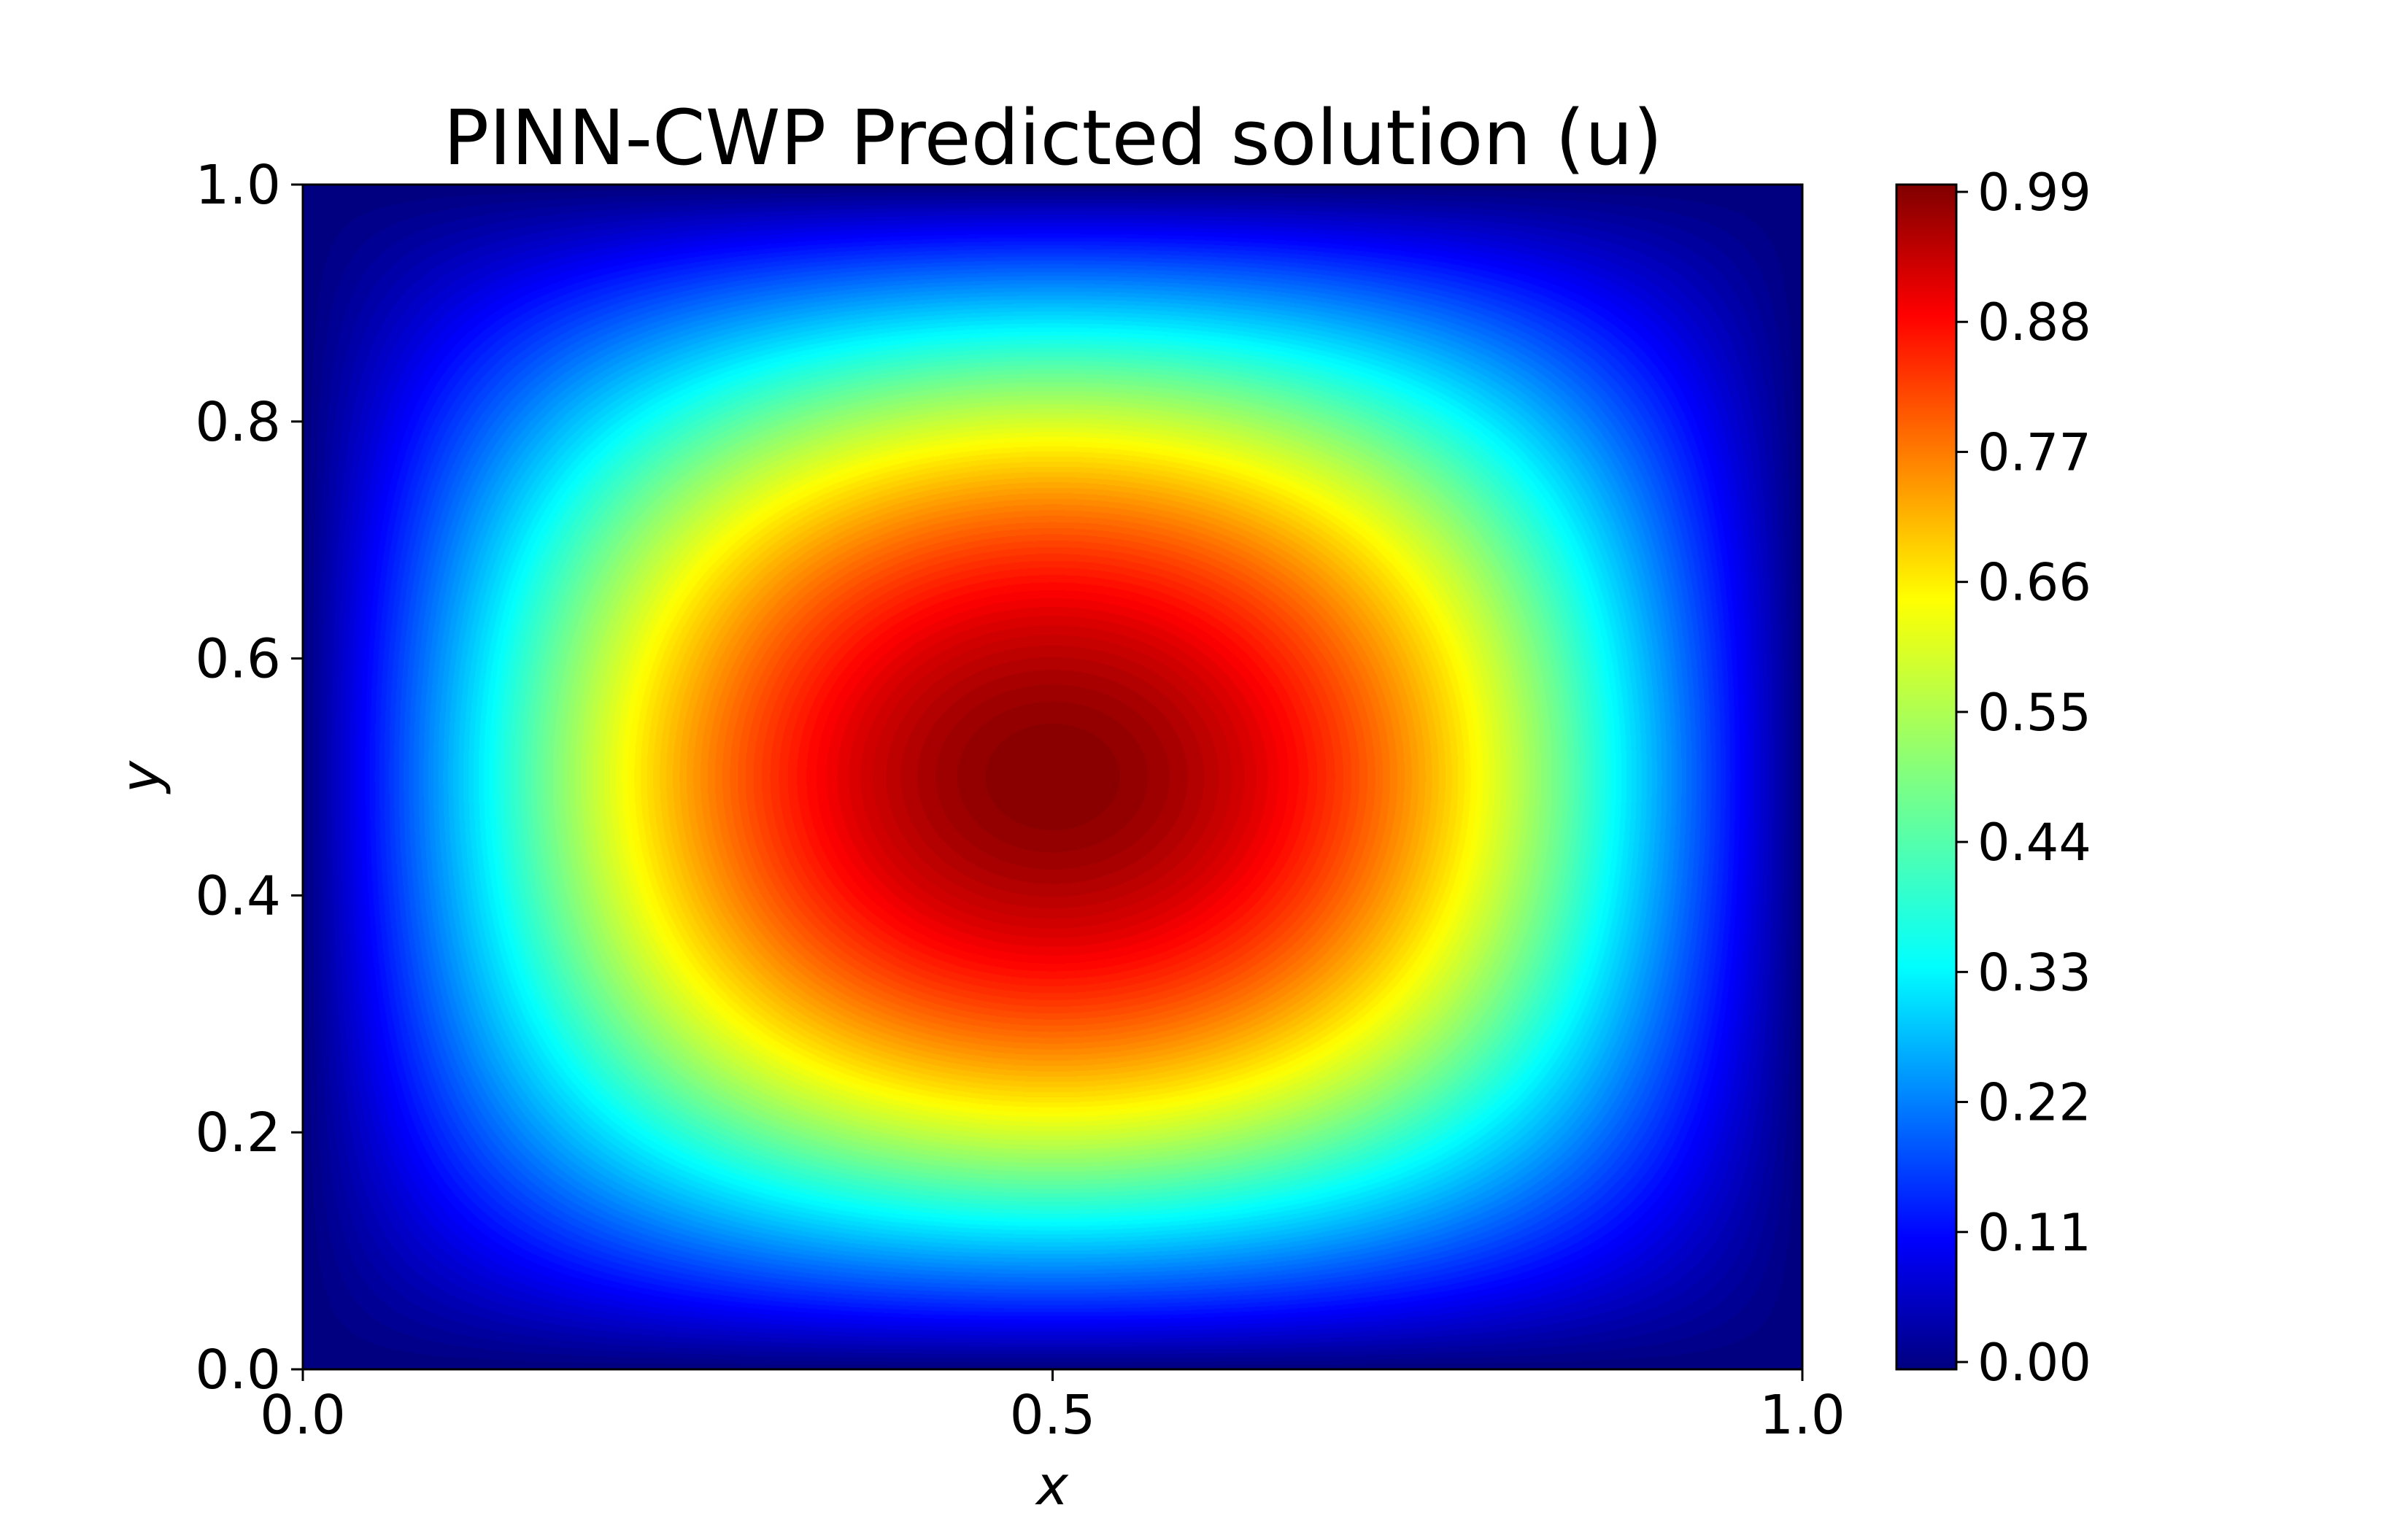 This screenshot has width=2408, height=1532. Describe the element at coordinates (2034, 1233) in the screenshot. I see `colorbar-tick-label: 0.11` at that location.